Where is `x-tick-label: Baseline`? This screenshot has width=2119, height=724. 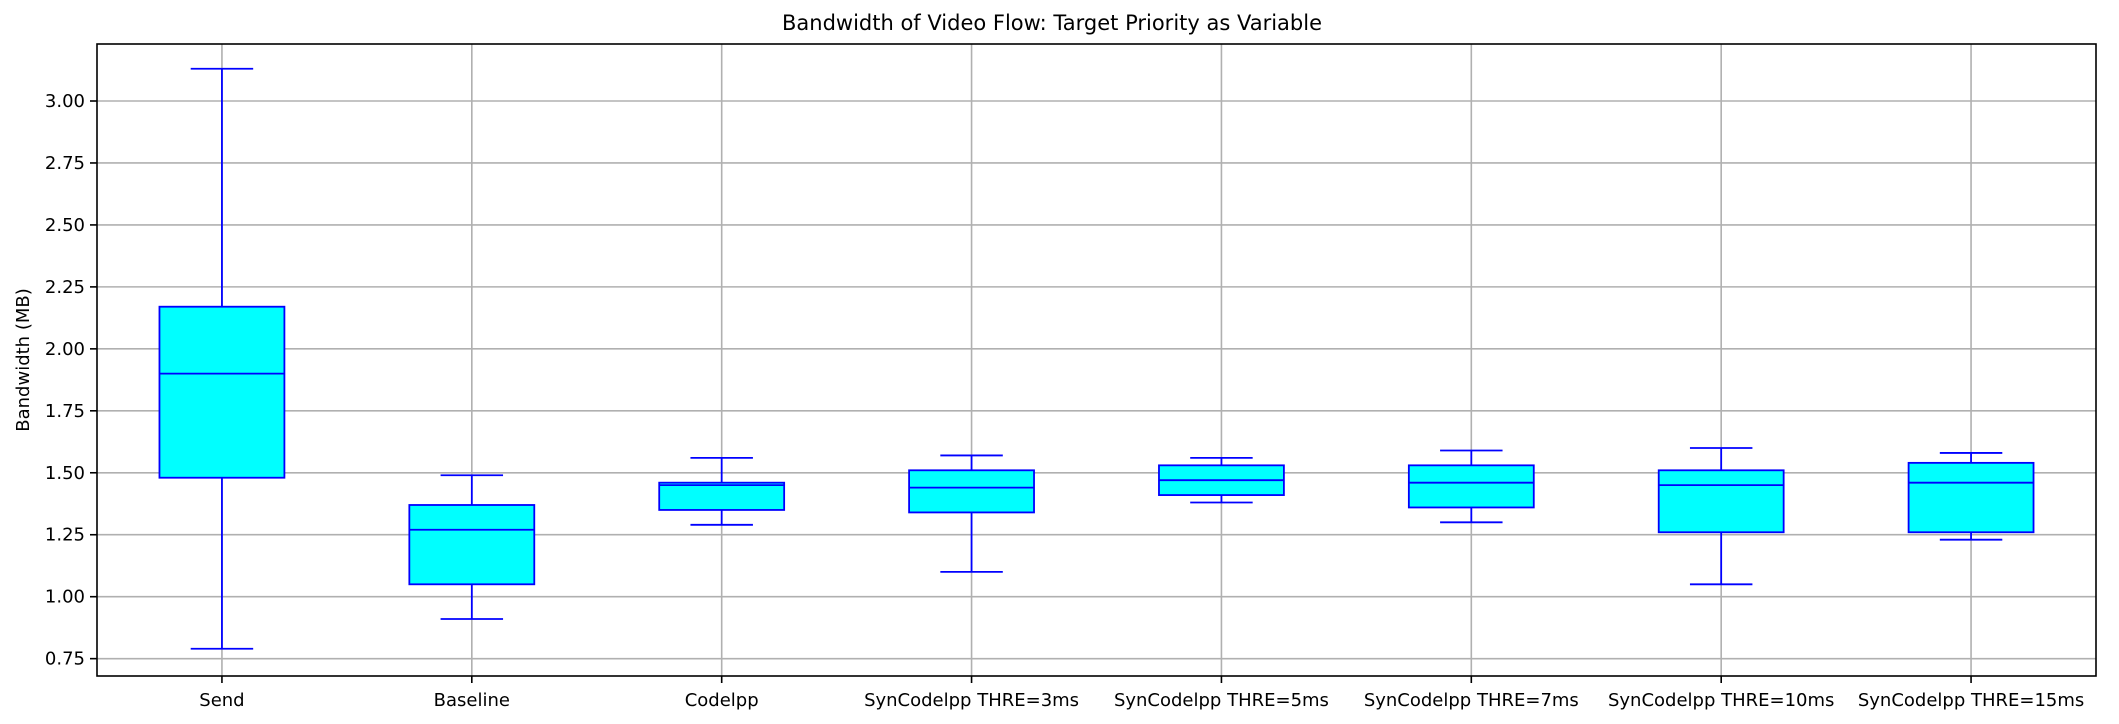
x-tick-label: Baseline is located at coordinates (472, 700).